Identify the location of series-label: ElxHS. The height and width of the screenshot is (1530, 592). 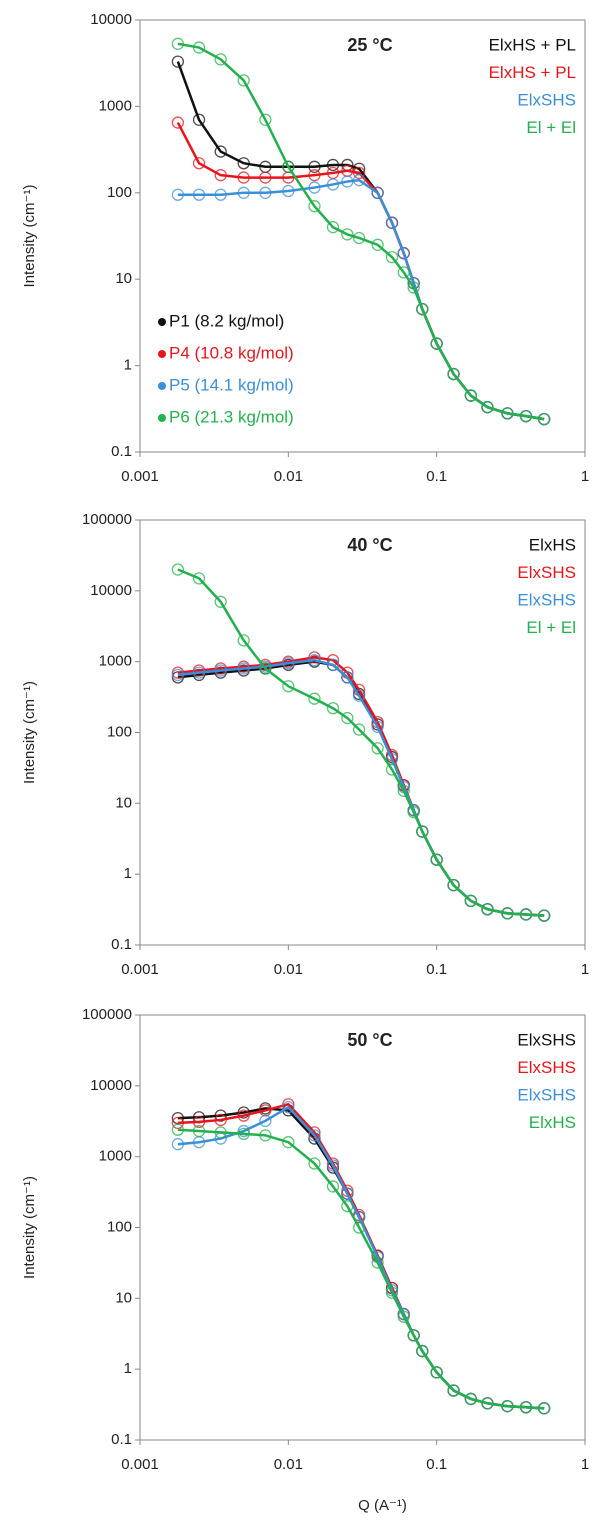
(552, 1122).